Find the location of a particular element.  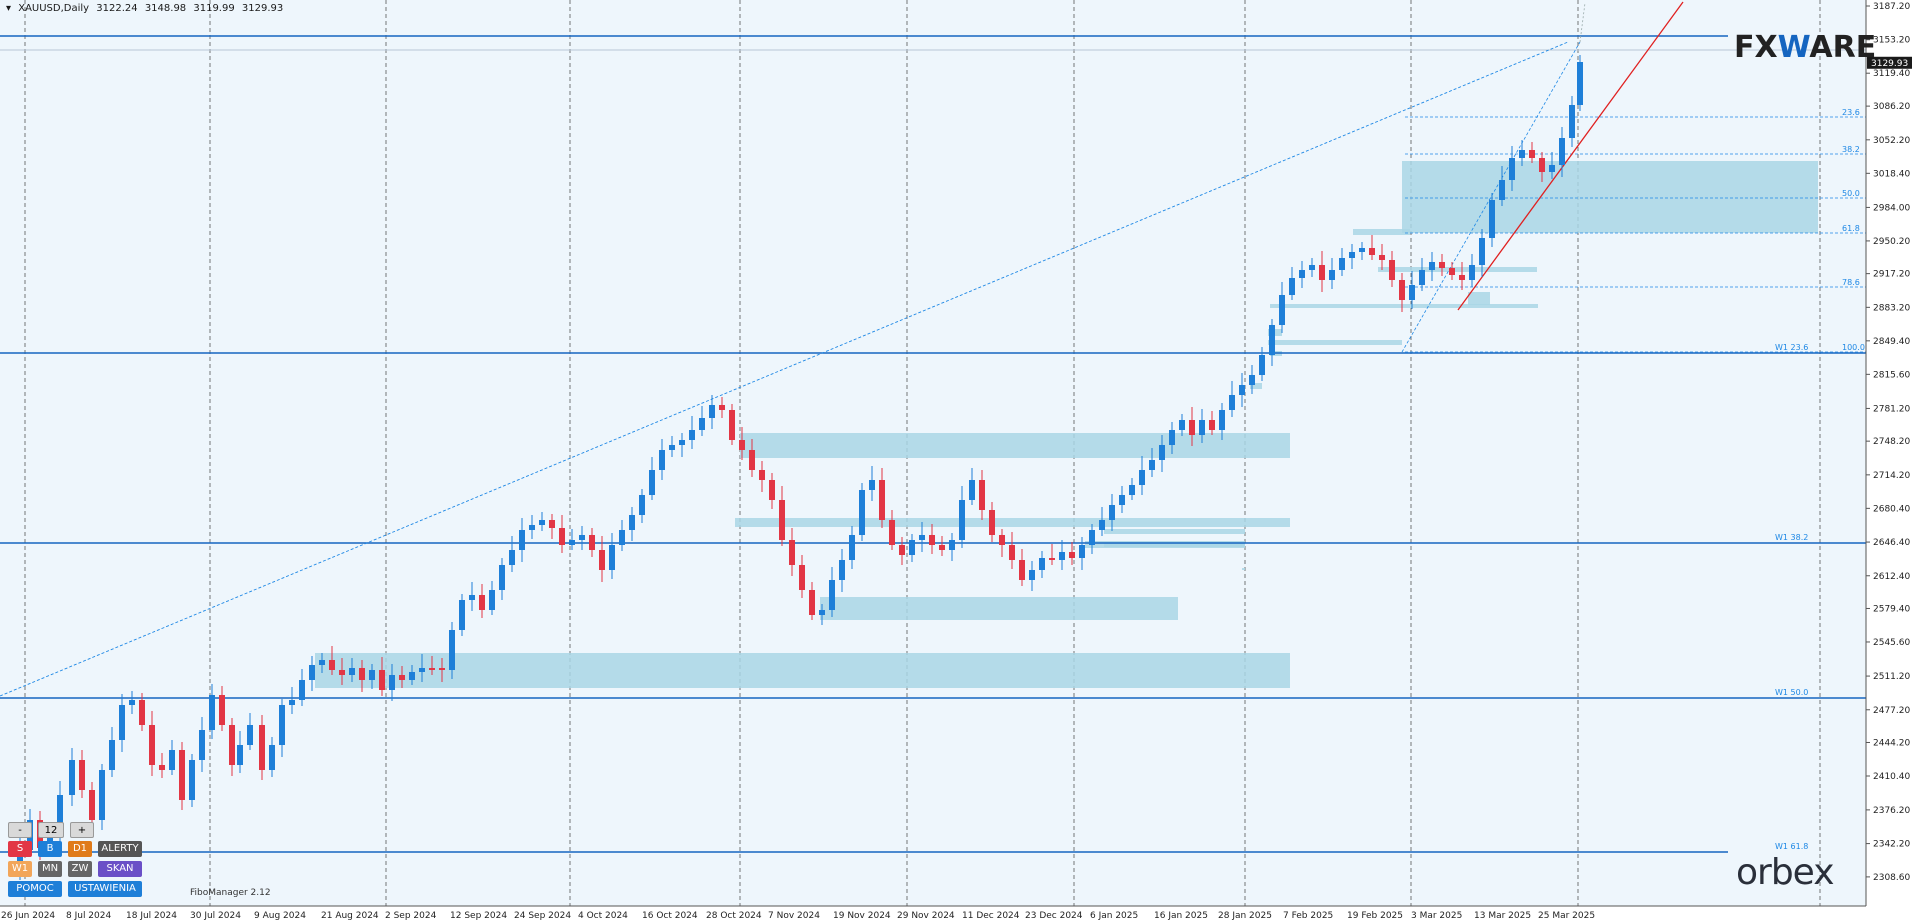

zw-button: ZW is located at coordinates (80, 869).